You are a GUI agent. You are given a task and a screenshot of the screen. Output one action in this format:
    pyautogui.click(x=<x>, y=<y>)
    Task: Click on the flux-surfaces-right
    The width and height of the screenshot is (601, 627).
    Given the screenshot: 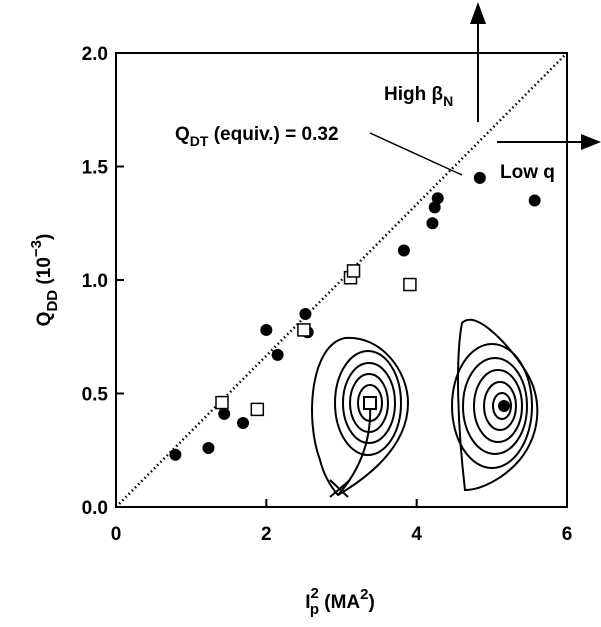 What is the action you would take?
    pyautogui.click(x=495, y=405)
    